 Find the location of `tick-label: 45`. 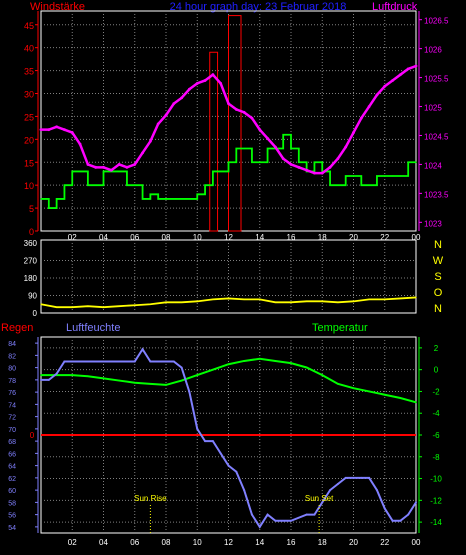

tick-label: 45 is located at coordinates (29, 26).